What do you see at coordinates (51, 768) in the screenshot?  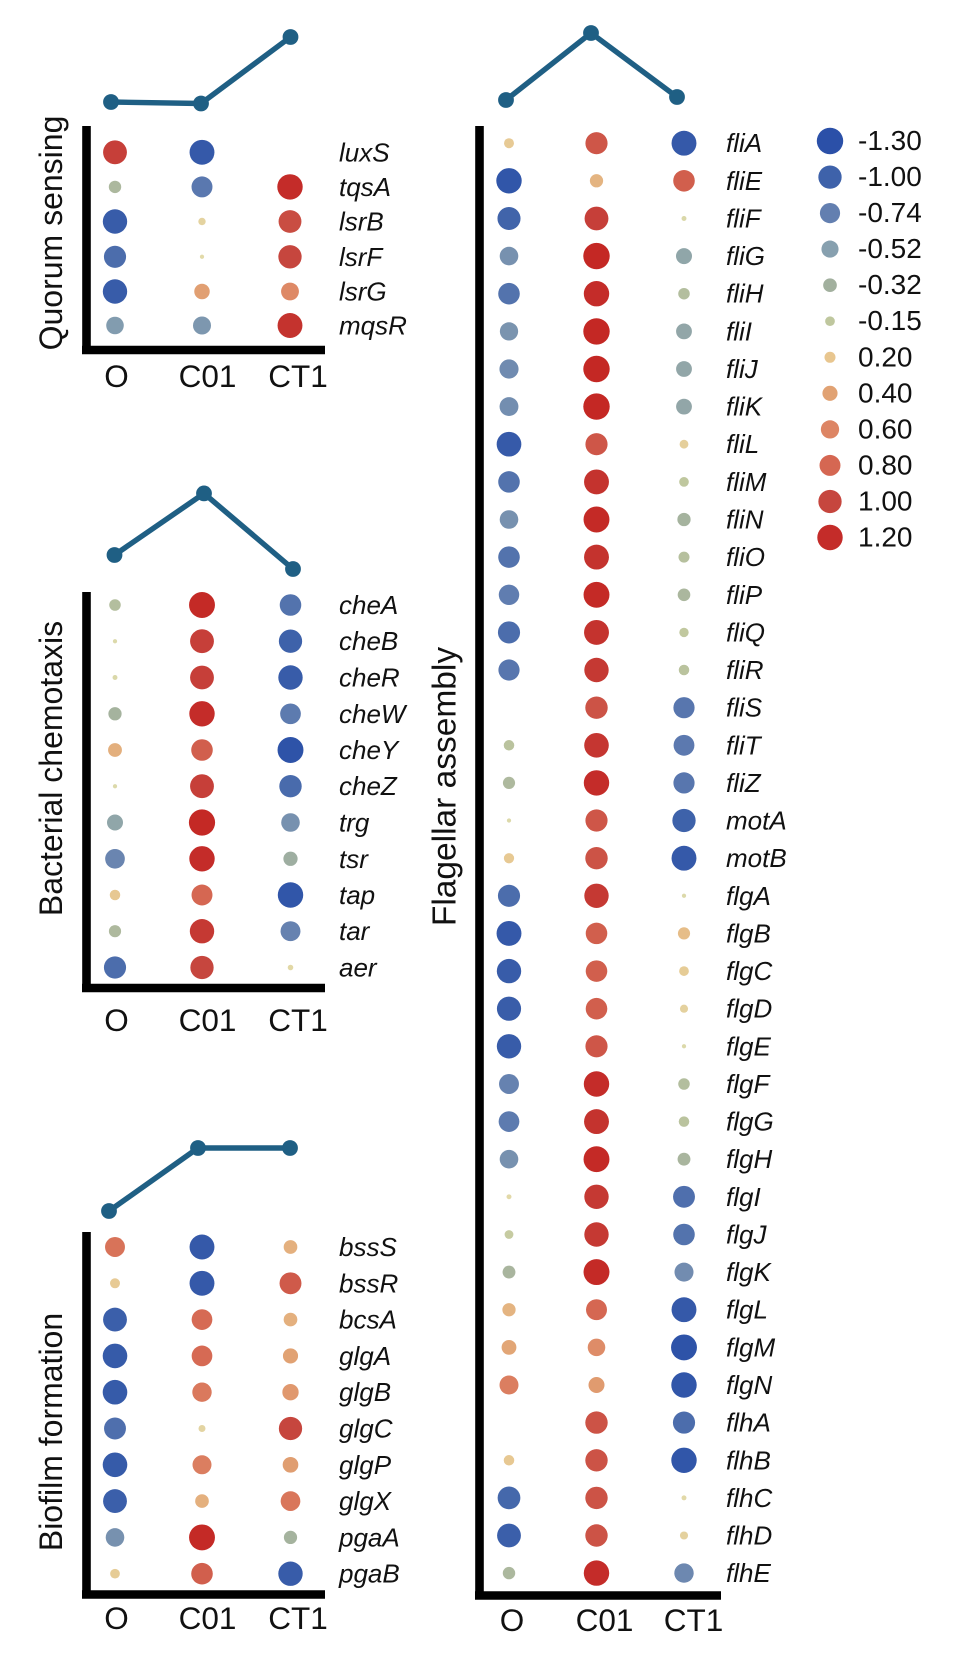 I see `svg-text: Bacterial chemotaxis` at bounding box center [51, 768].